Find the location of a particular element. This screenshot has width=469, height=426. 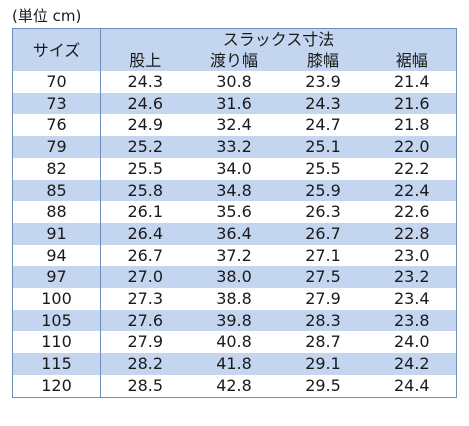

thigh-width-cell: 32.4 is located at coordinates (234, 125).